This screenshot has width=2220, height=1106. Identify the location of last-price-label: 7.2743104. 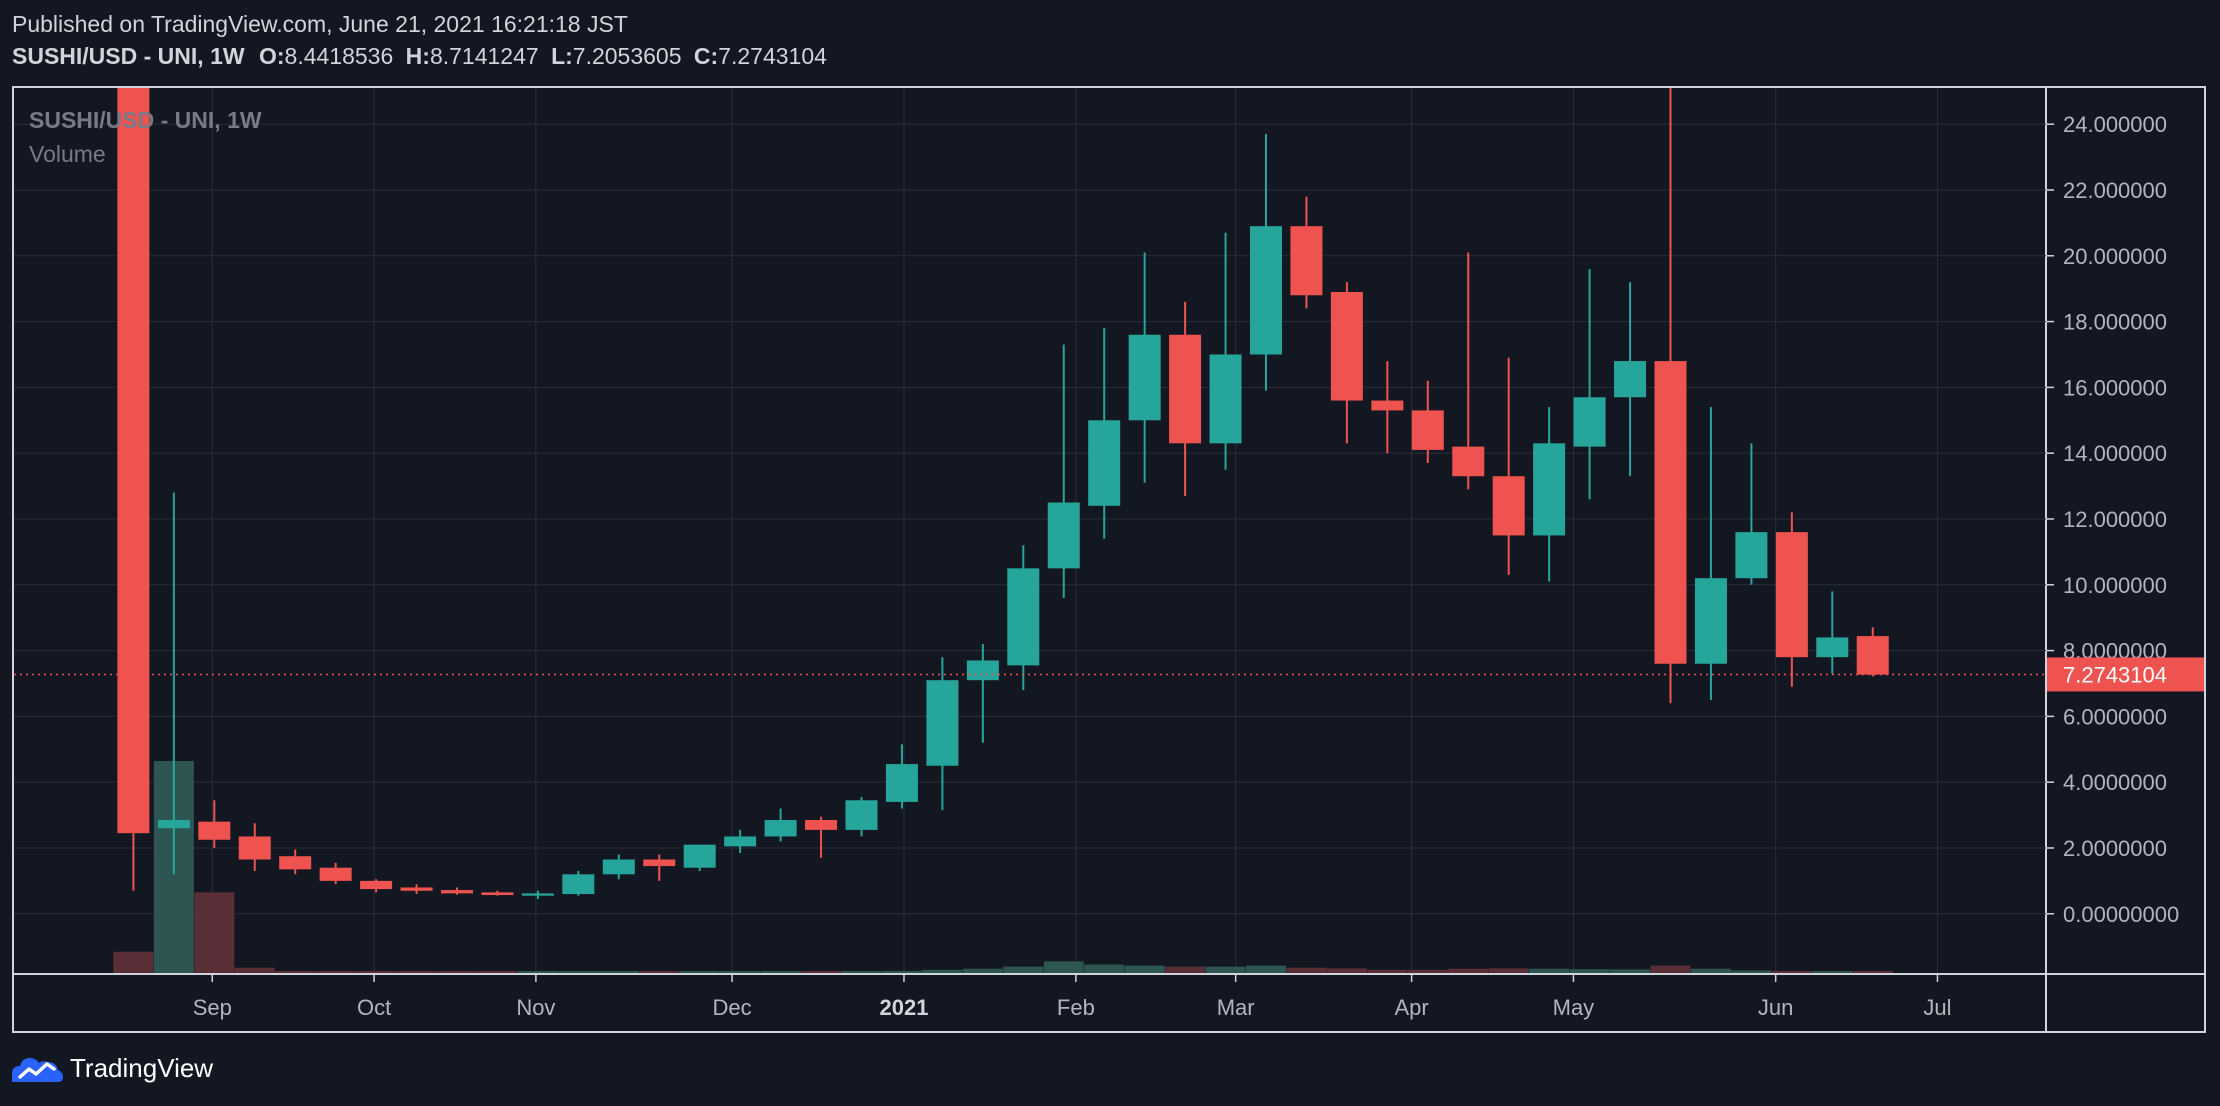
(2115, 674).